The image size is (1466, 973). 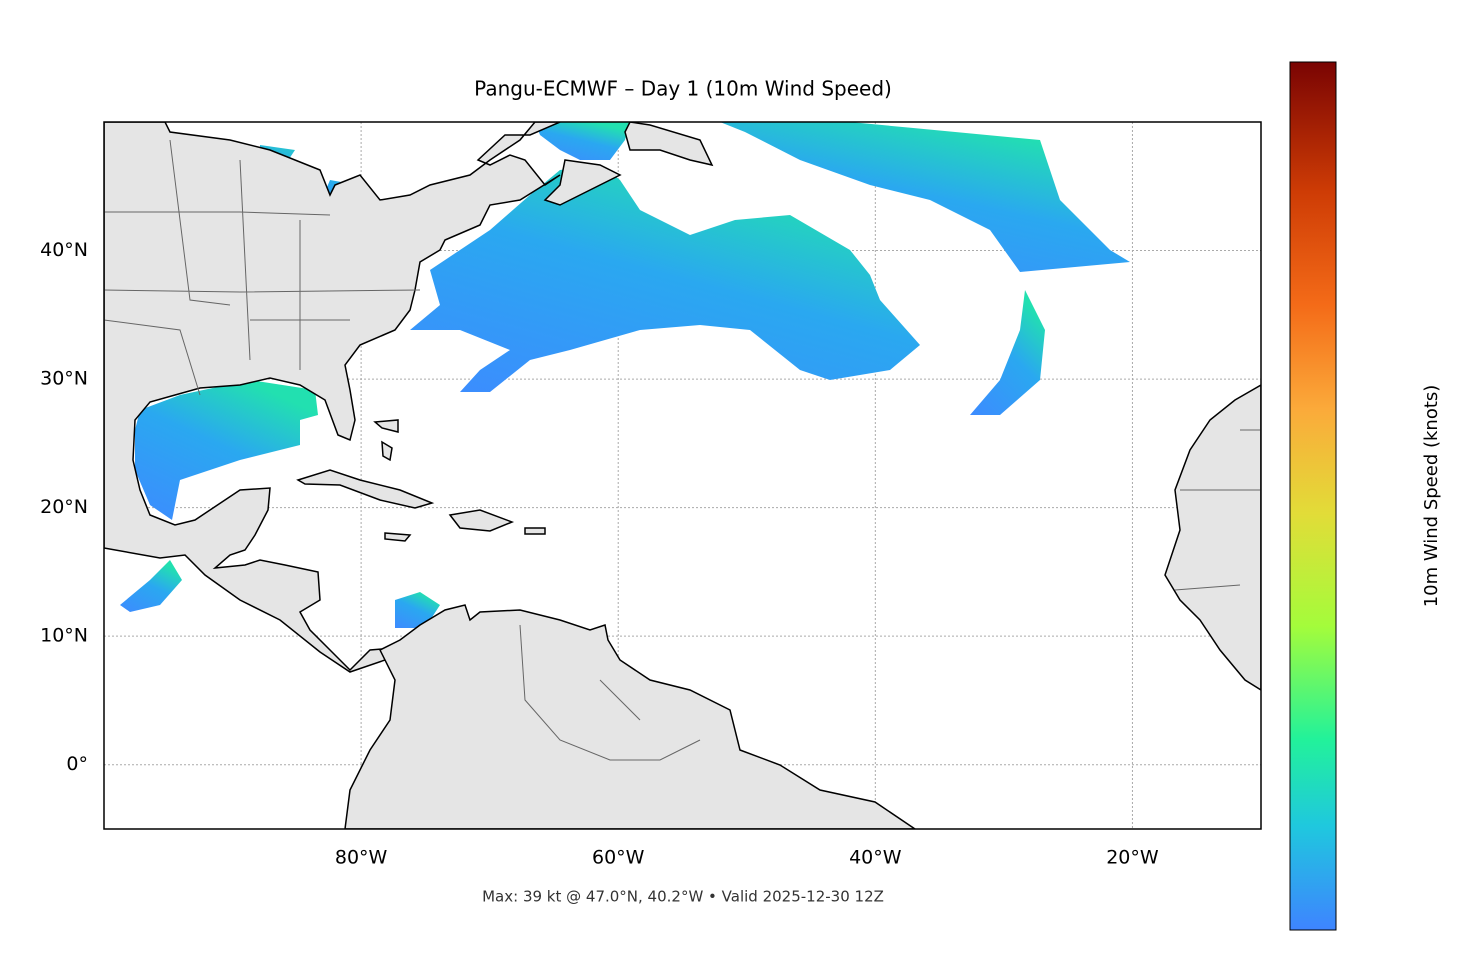 What do you see at coordinates (582, 182) in the screenshot?
I see `nova-scotia` at bounding box center [582, 182].